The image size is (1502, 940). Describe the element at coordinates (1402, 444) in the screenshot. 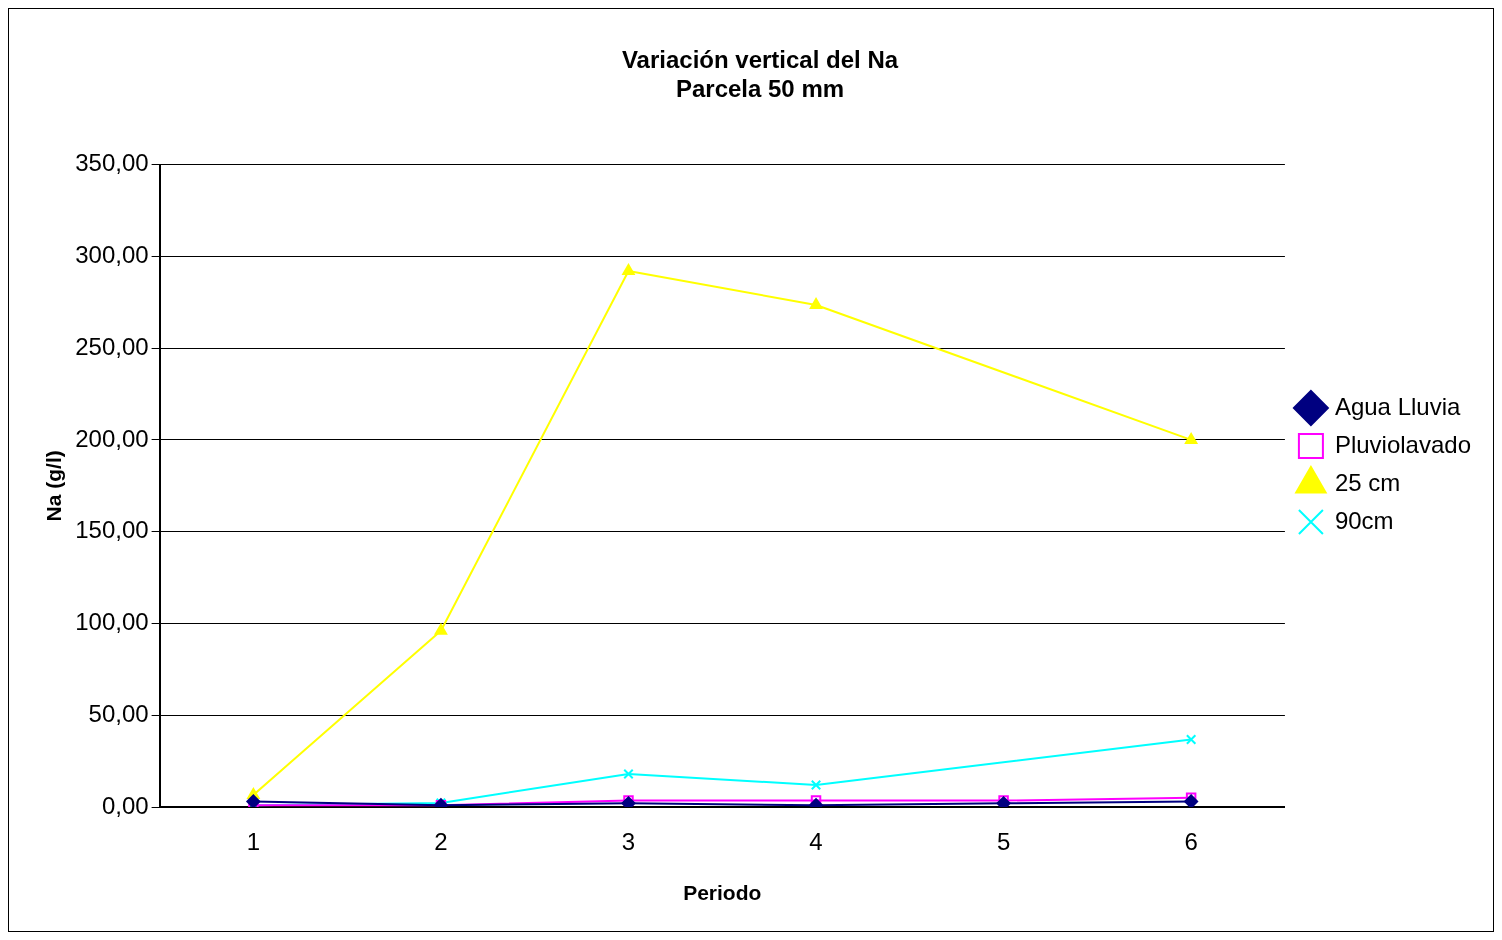

I see `legend-label: Pluviolavado` at that location.